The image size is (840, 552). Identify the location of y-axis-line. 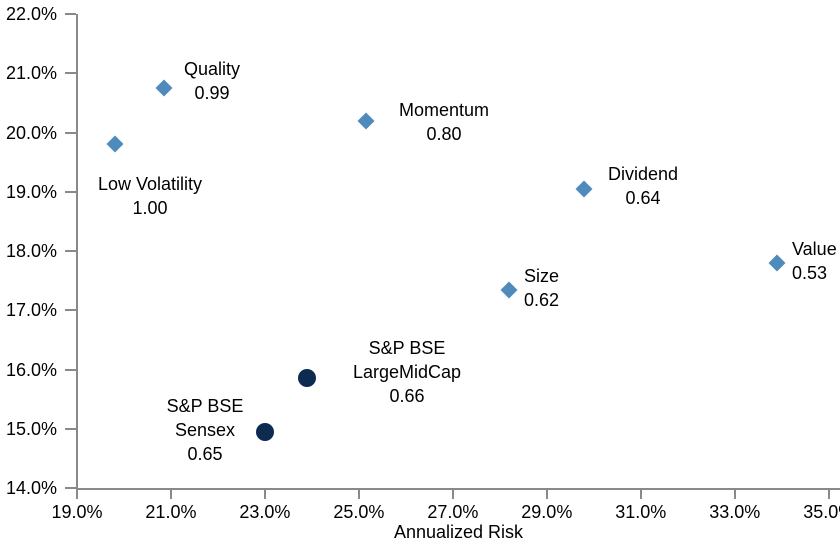
(77, 252).